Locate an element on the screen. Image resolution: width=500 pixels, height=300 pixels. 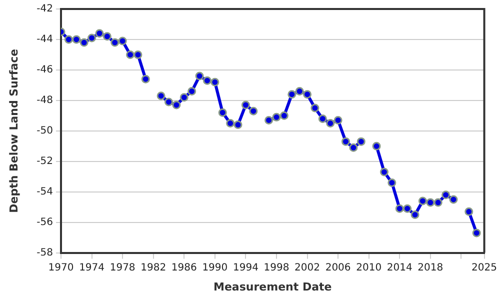
x-tick-label: 1970 is located at coordinates (61, 268).